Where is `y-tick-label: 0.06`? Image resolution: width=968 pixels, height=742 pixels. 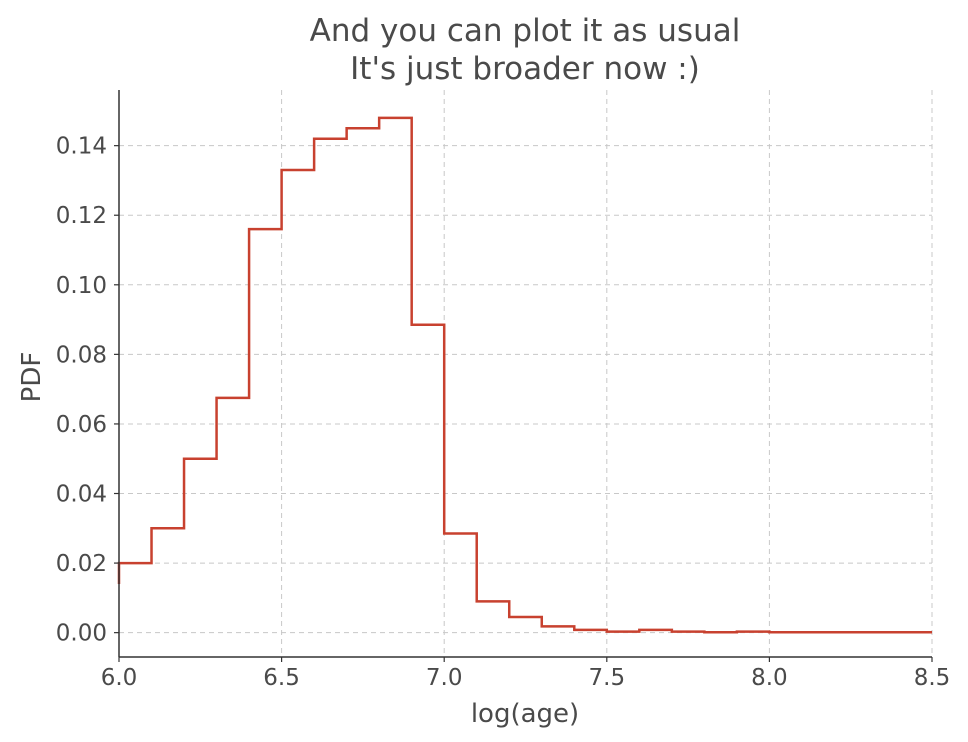 y-tick-label: 0.06 is located at coordinates (81, 425).